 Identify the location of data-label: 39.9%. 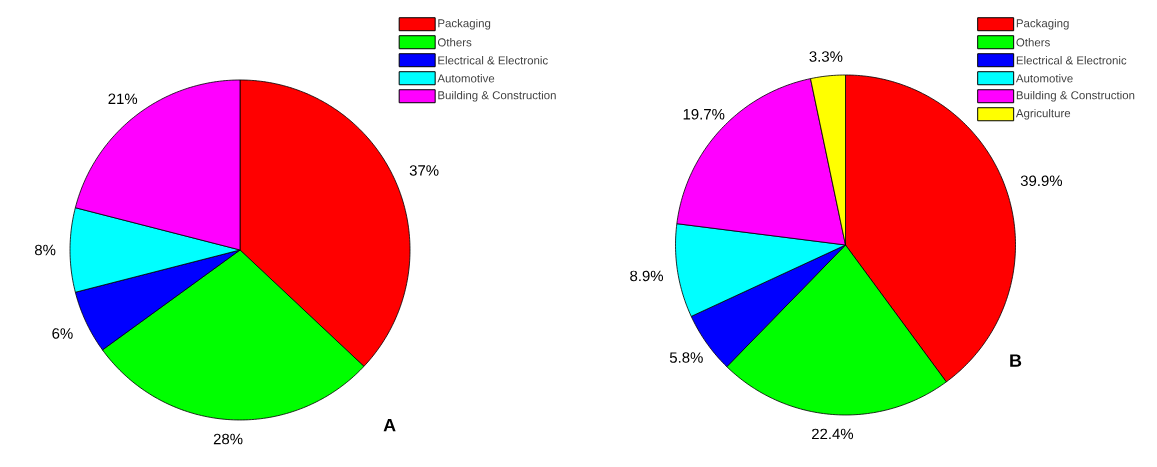
(1041, 181).